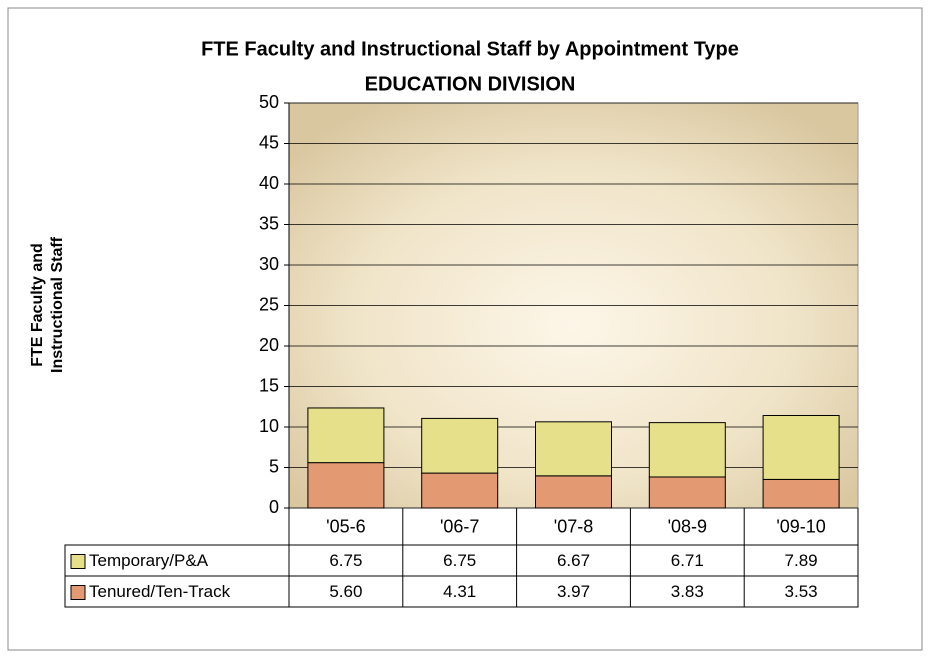 This screenshot has height=663, width=930. Describe the element at coordinates (269, 264) in the screenshot. I see `y-tick-label: 30` at that location.